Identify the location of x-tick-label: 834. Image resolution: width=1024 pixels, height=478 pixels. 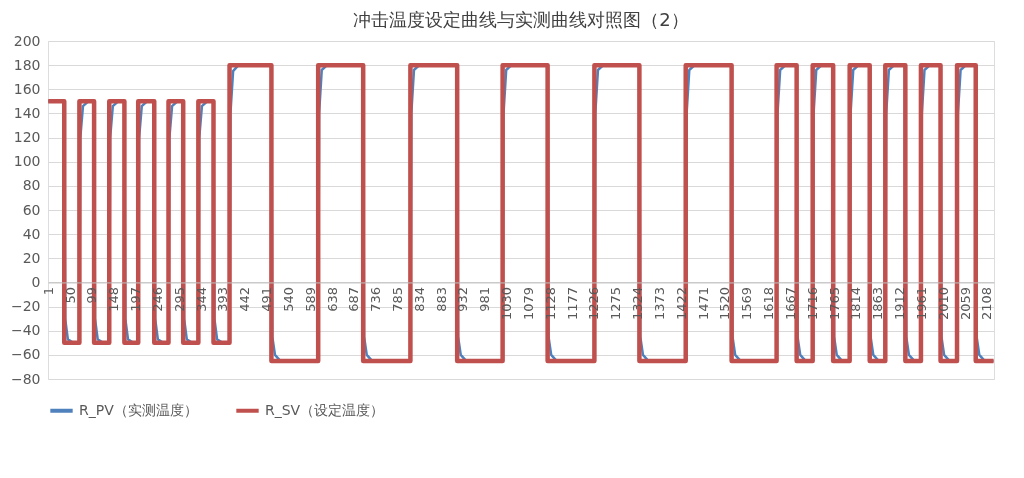
(419, 299).